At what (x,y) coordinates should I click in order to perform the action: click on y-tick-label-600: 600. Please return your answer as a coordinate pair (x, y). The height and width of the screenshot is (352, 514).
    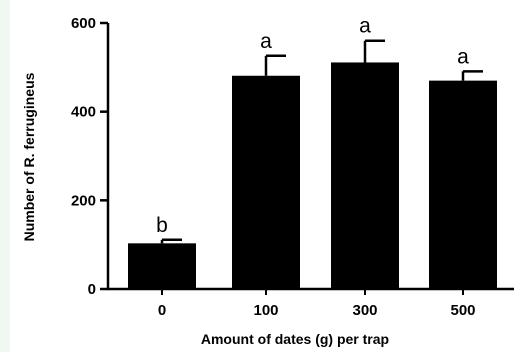
    Looking at the image, I should click on (83, 23).